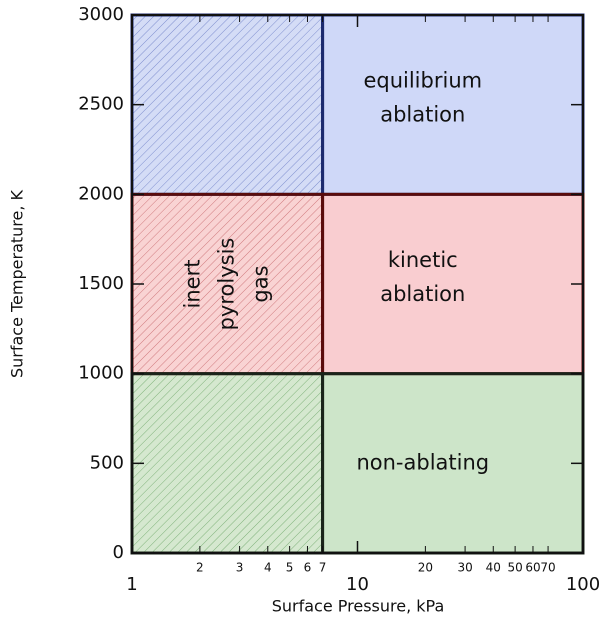  I want to click on region-label: kinetic, so click(423, 260).